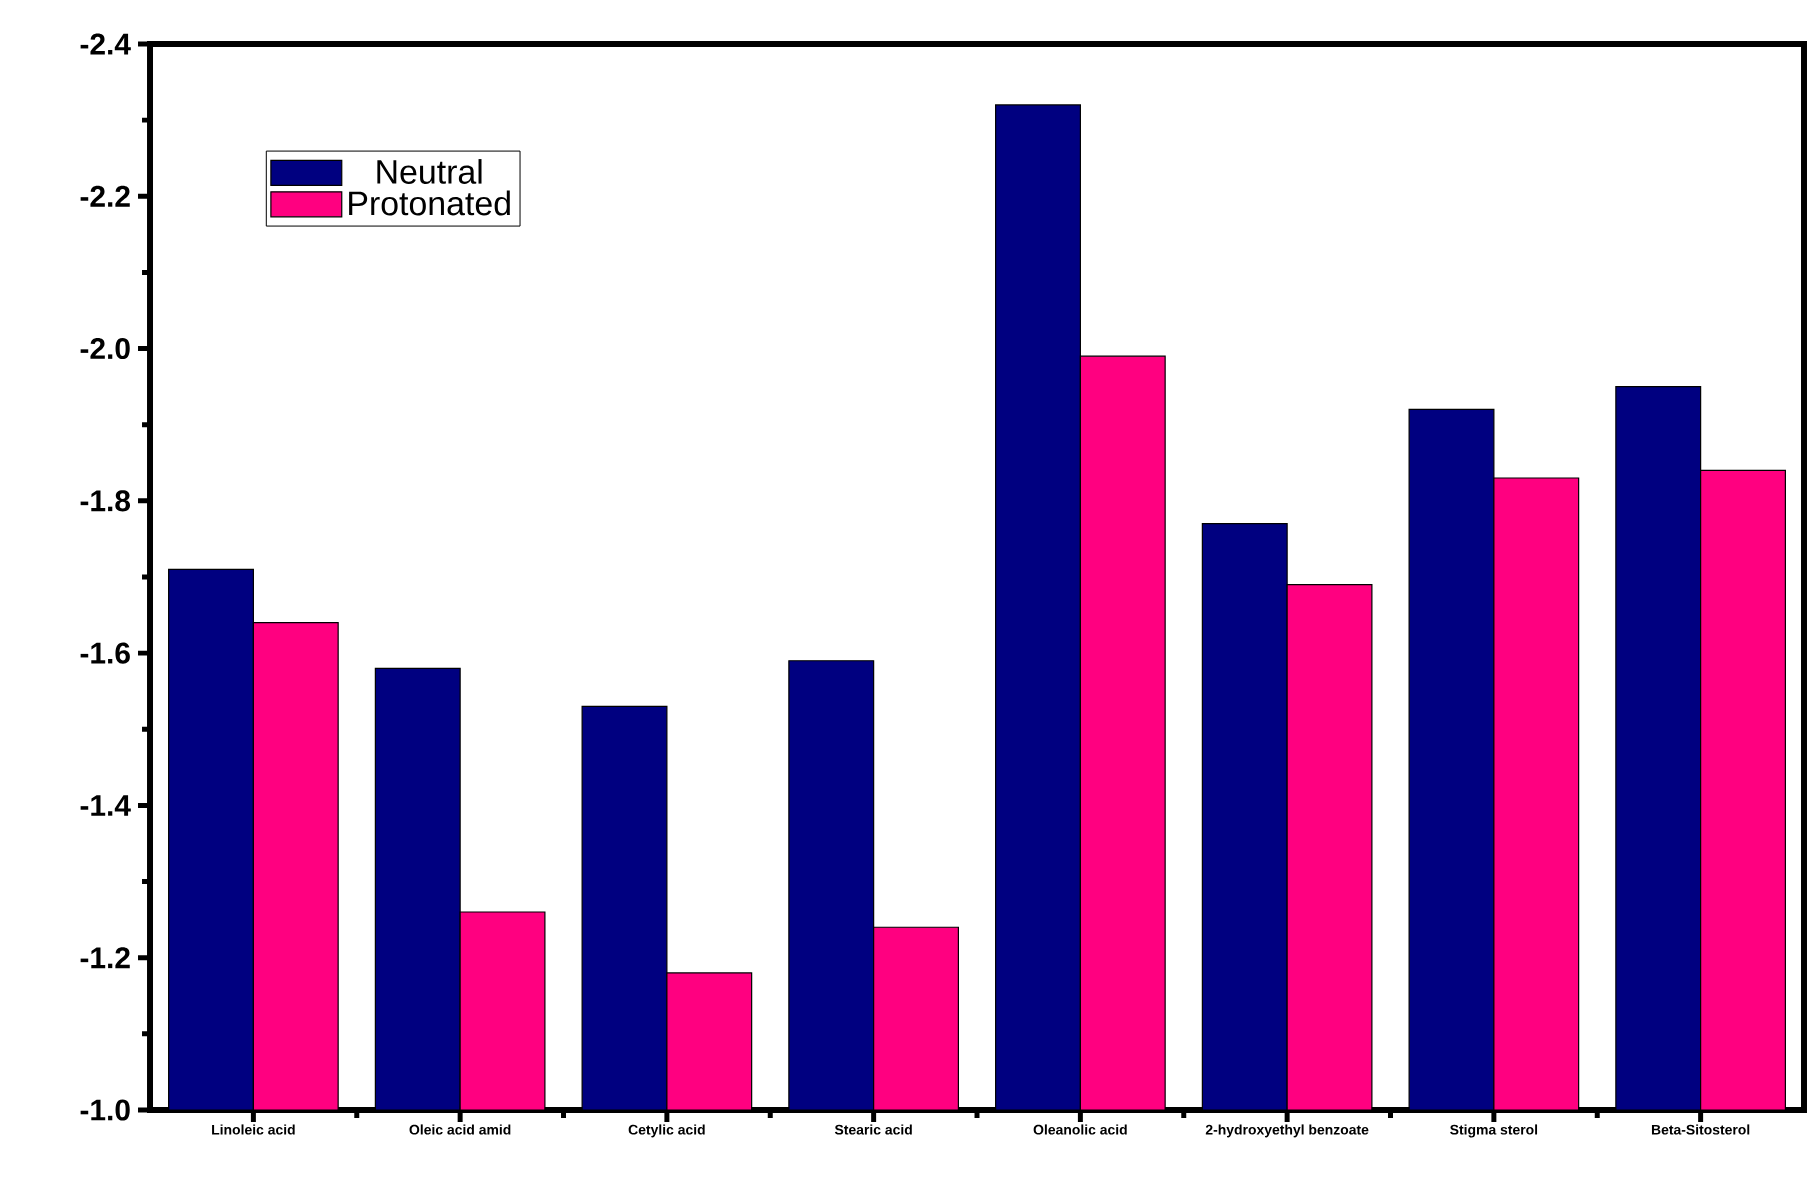 The height and width of the screenshot is (1182, 1810). I want to click on y-tick-label: -1.0, so click(105, 1110).